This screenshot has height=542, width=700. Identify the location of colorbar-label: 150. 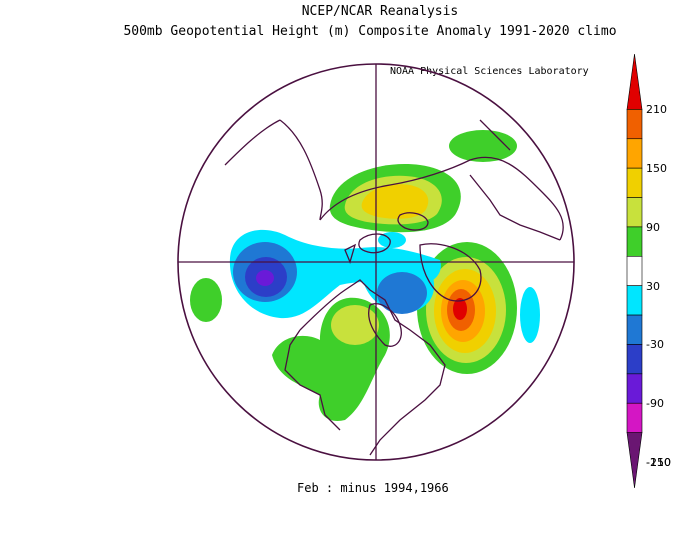
(656, 169).